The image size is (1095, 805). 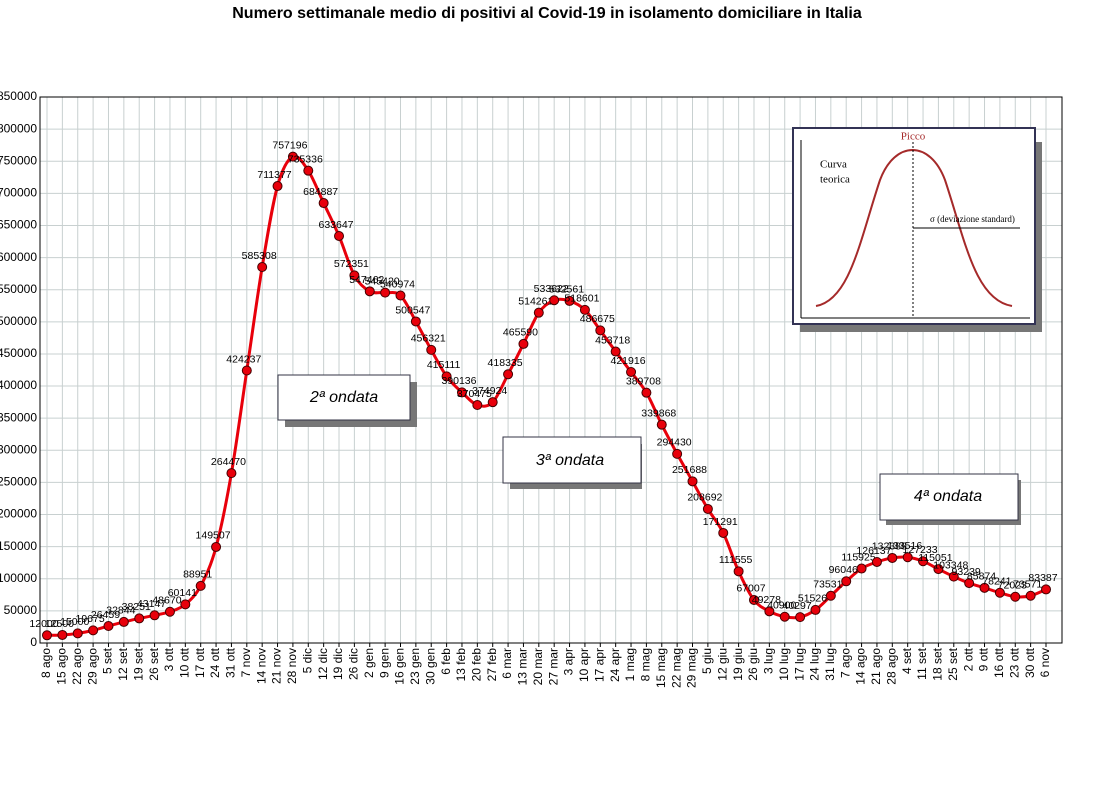 What do you see at coordinates (1014, 662) in the screenshot?
I see `x-tick-label: 23 ott` at bounding box center [1014, 662].